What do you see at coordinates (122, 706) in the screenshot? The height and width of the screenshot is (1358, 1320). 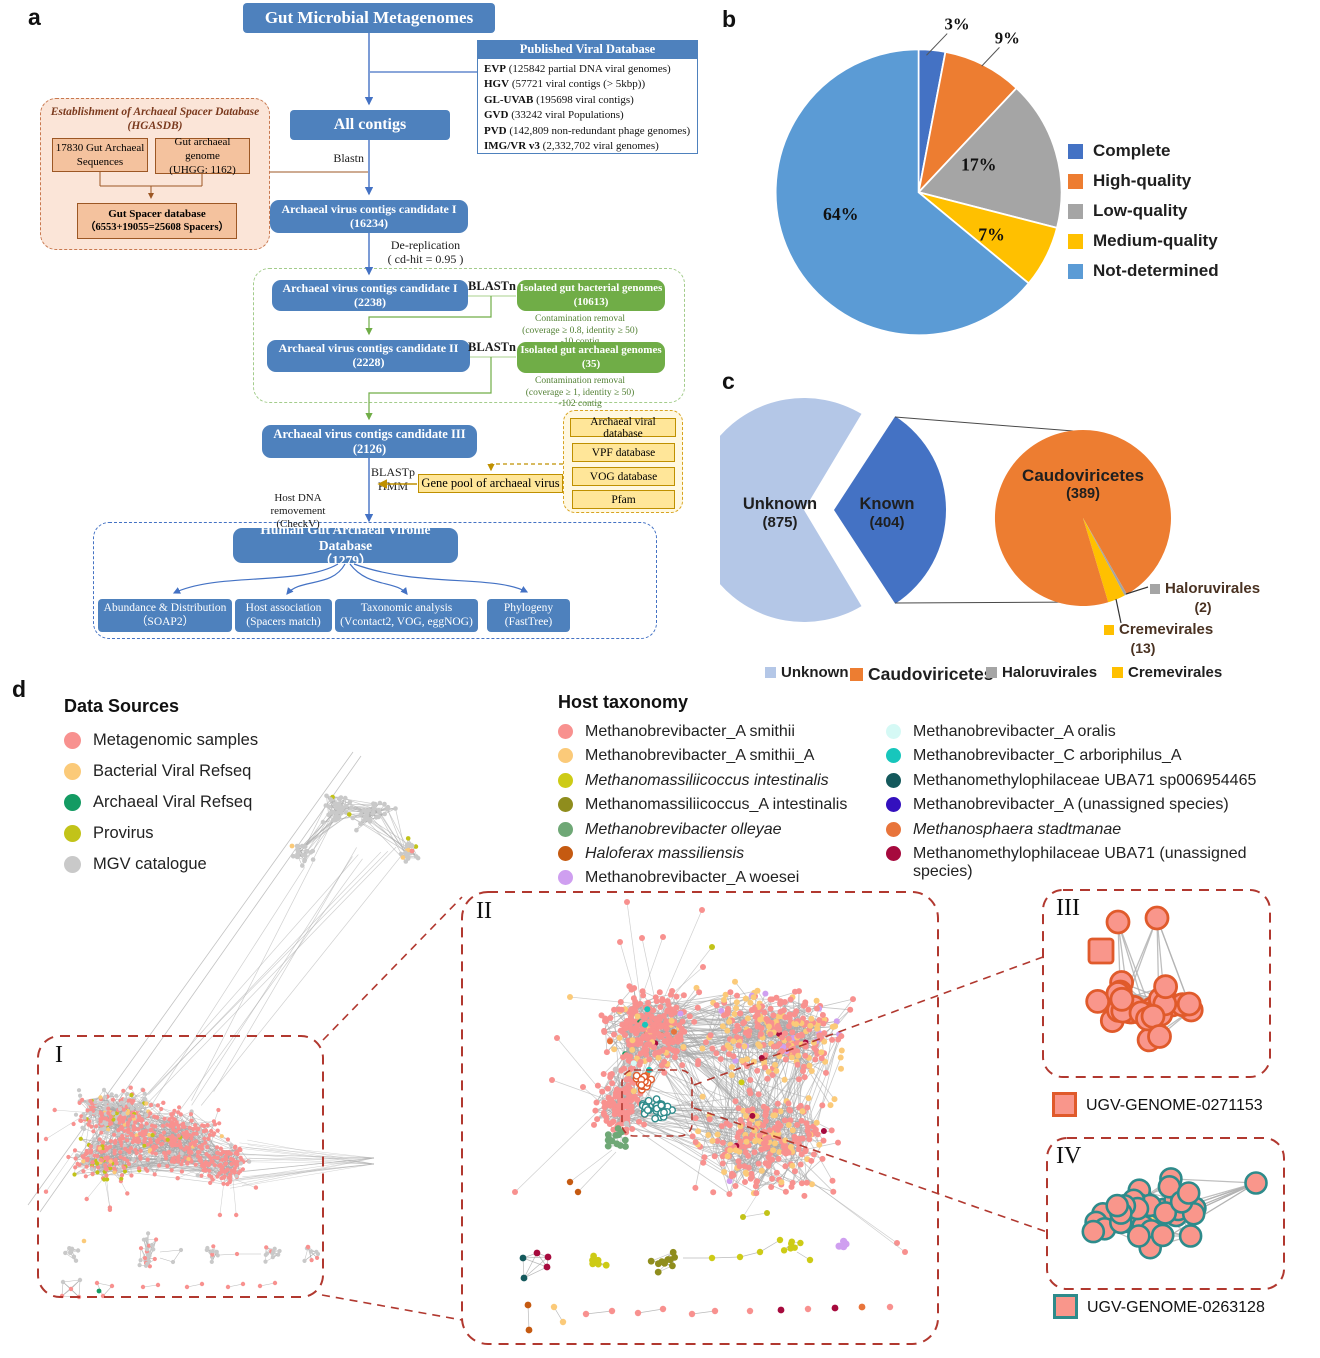 I see `data-sources-title: Data Sources` at bounding box center [122, 706].